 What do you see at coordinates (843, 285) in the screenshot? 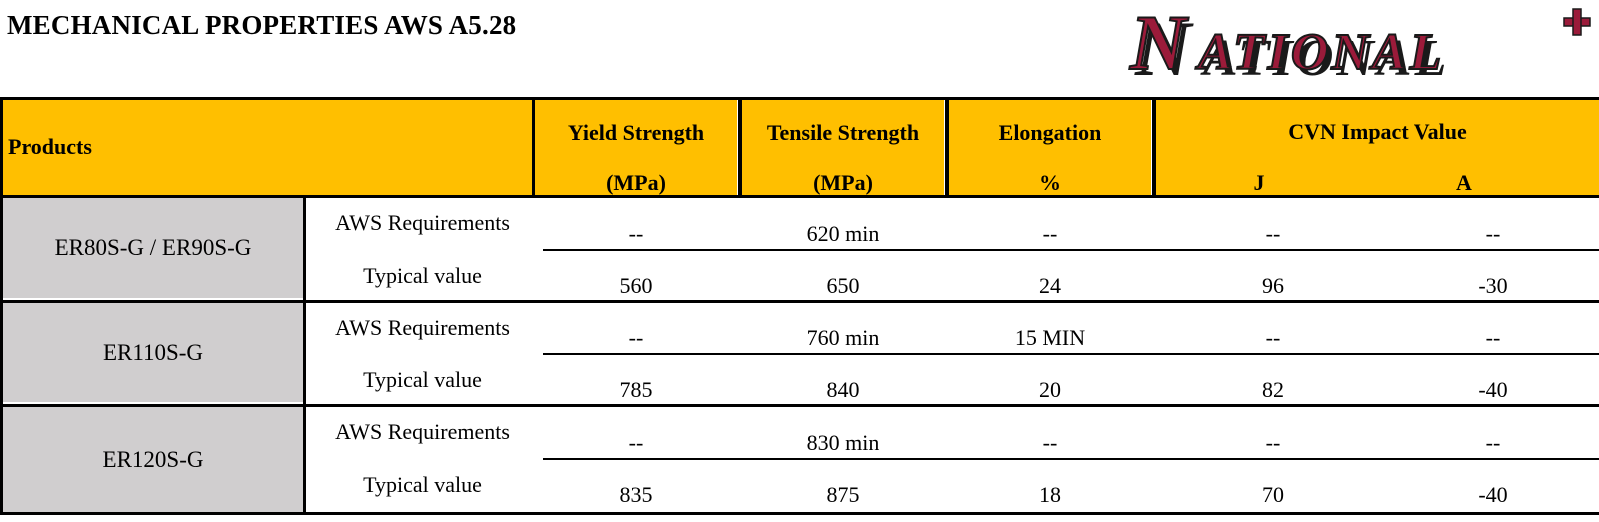
I see `tensile-value: 650` at bounding box center [843, 285].